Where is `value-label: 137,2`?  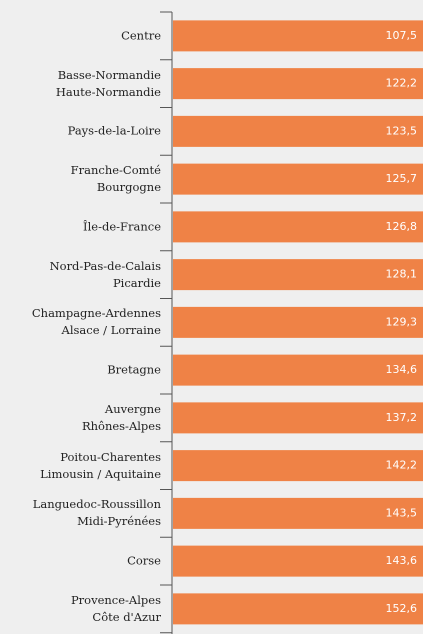 value-label: 137,2 is located at coordinates (402, 417).